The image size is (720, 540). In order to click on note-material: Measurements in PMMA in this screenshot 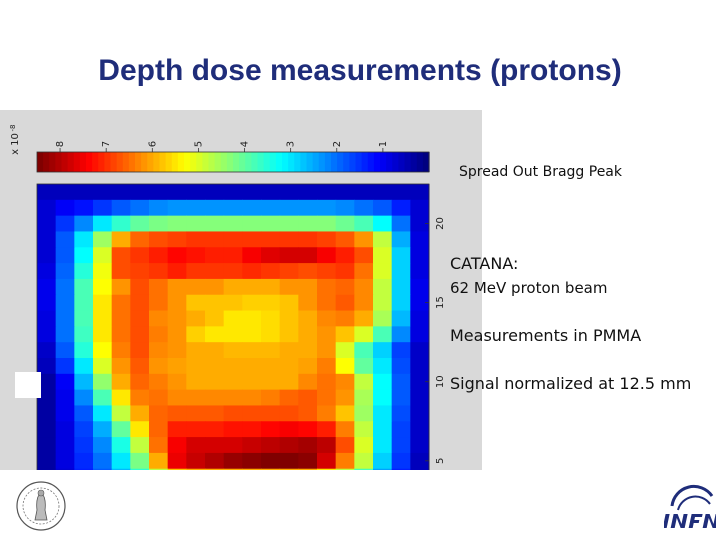, I will do `click(546, 335)`.